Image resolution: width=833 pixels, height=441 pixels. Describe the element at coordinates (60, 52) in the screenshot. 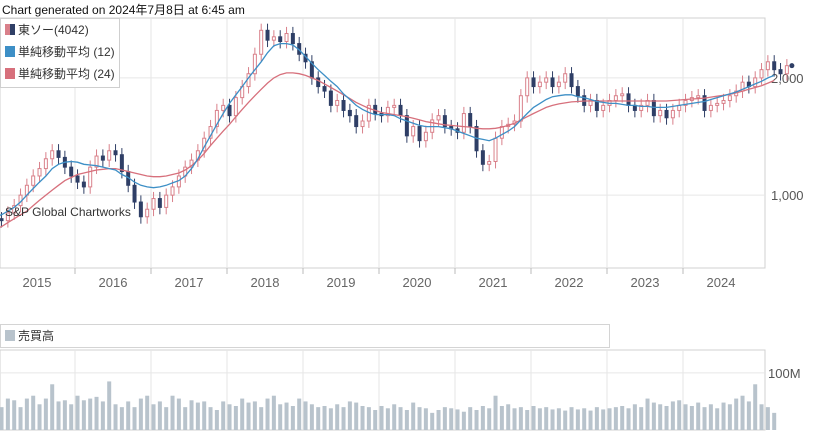

I see `legend-item-sma12: 単純移動平均 (12)` at that location.